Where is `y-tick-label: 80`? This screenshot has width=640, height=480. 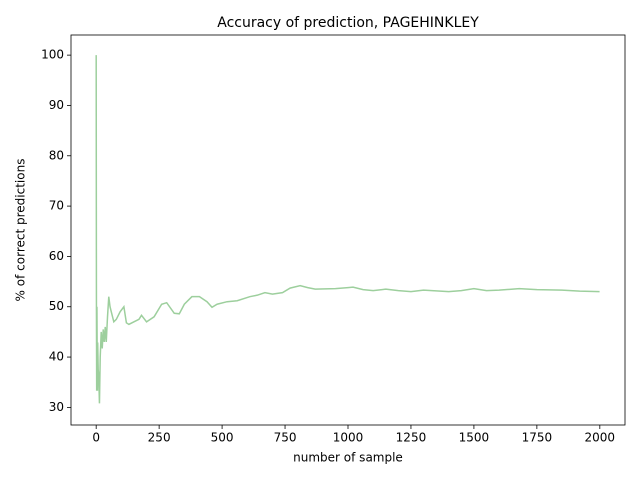
y-tick-label: 80 is located at coordinates (56, 155).